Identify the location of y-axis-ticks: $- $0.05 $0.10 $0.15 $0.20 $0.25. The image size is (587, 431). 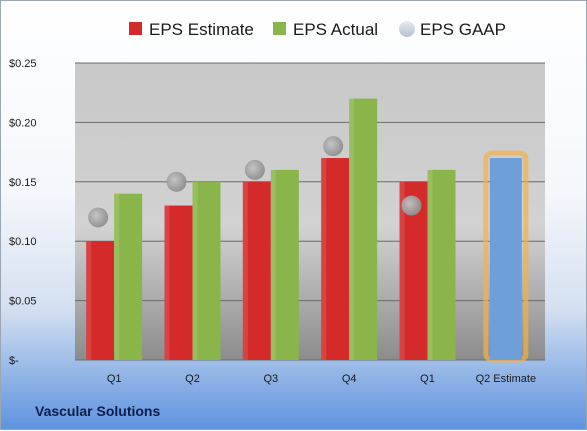
(23, 212).